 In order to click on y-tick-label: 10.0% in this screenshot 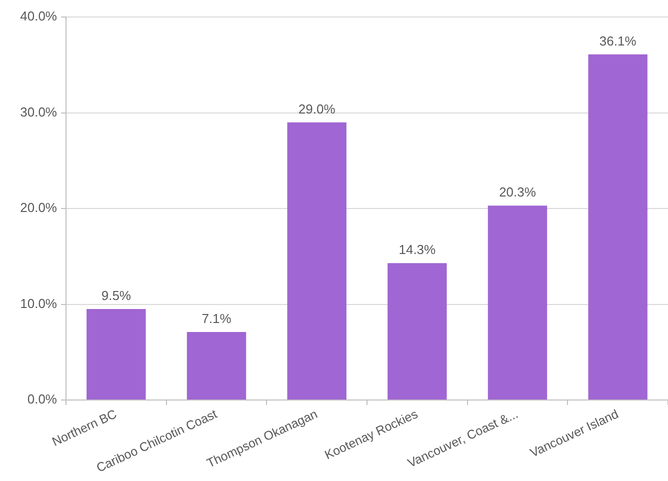, I will do `click(39, 303)`.